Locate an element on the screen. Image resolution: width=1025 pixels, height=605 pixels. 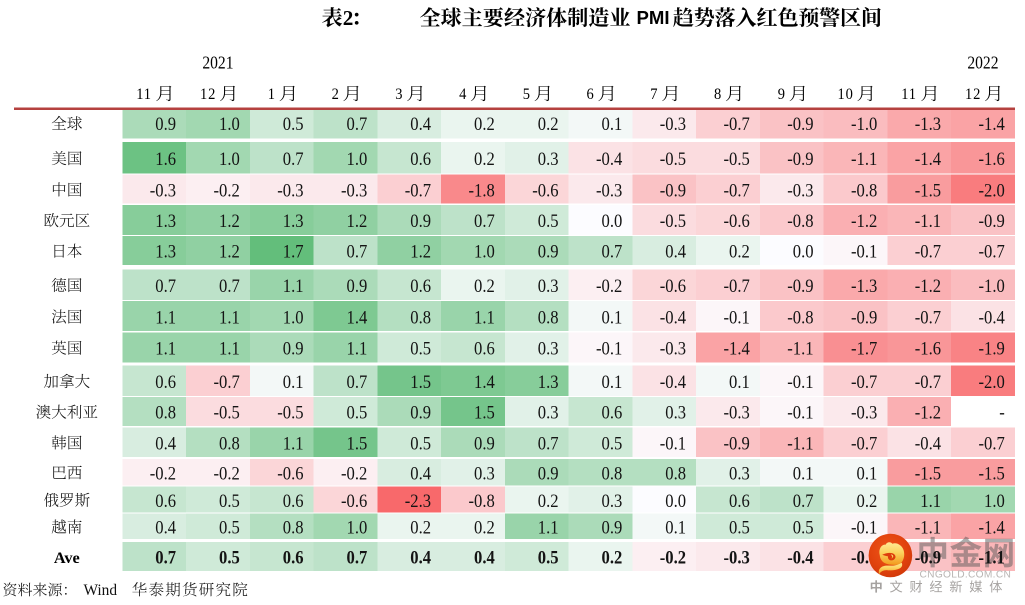
svg-text: 5 is located at coordinates (527, 94).